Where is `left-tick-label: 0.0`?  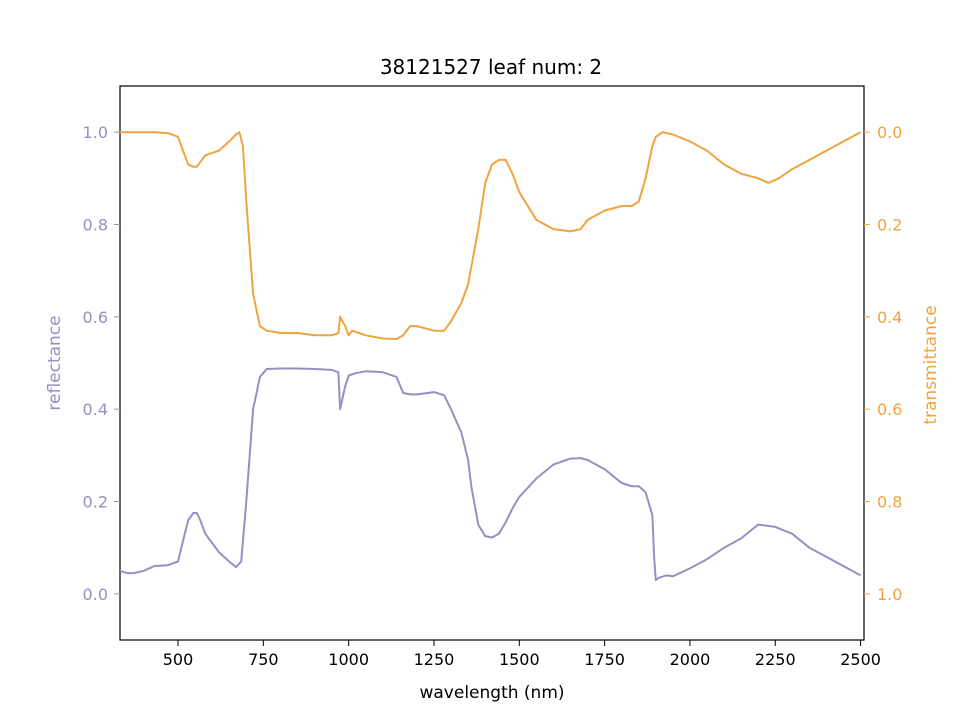 left-tick-label: 0.0 is located at coordinates (95, 594).